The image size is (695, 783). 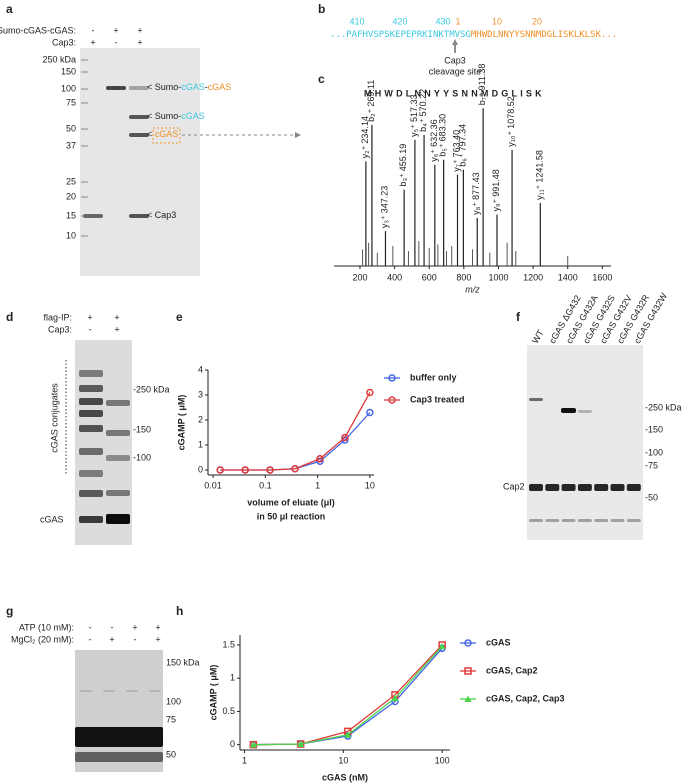 I want to click on panel-label: g, so click(x=9, y=611).